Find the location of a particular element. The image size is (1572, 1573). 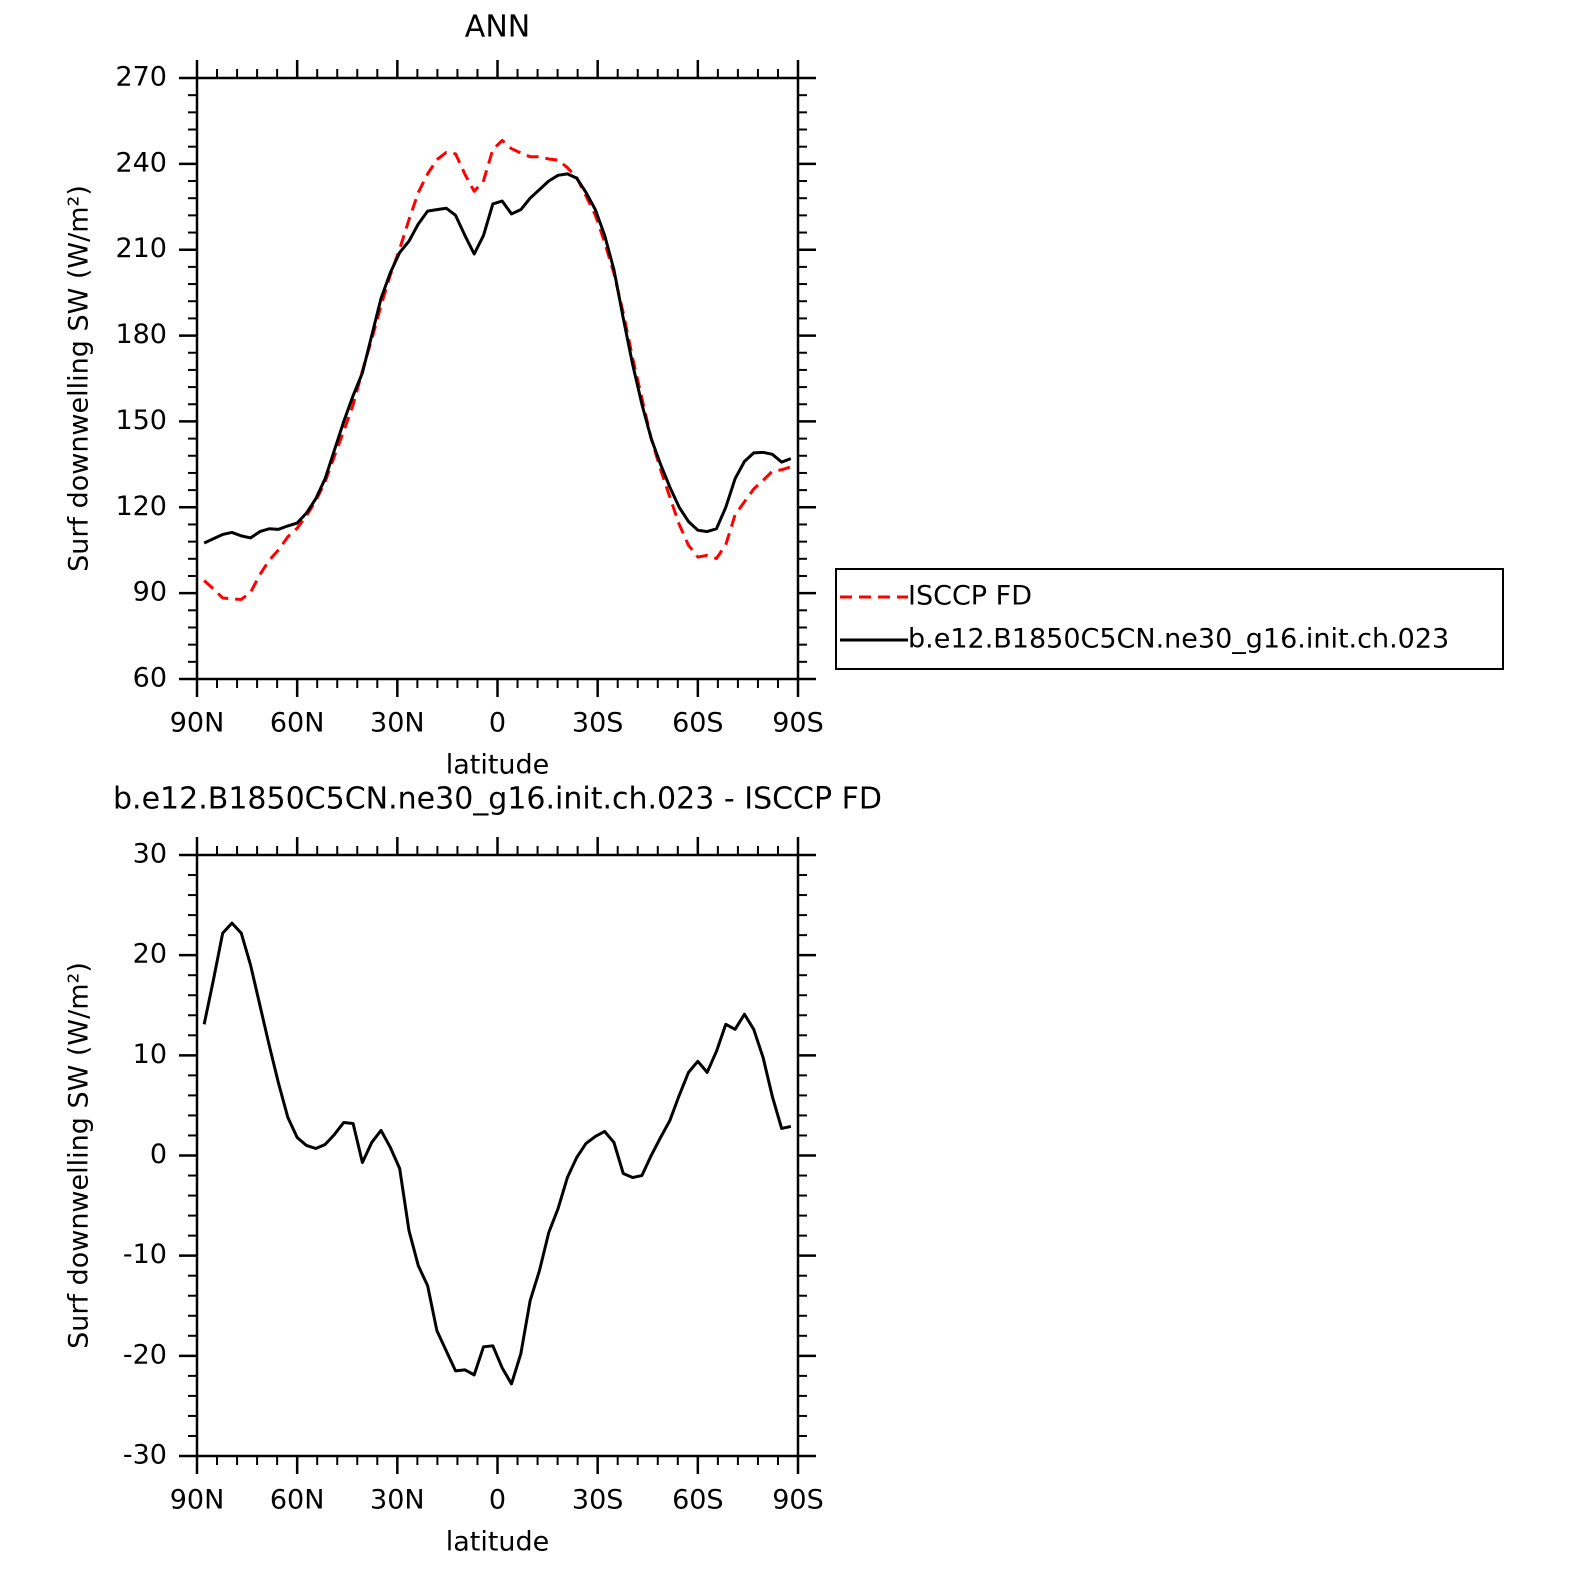

y-tick-label: 270 is located at coordinates (141, 77).